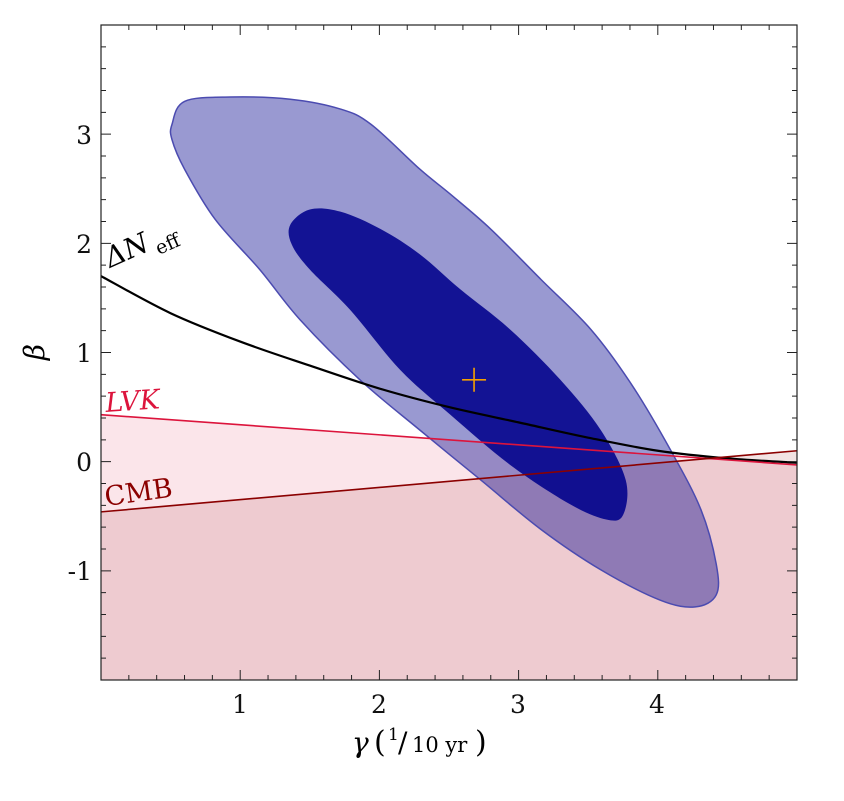  I want to click on ytick-label-1: 1, so click(84, 353).